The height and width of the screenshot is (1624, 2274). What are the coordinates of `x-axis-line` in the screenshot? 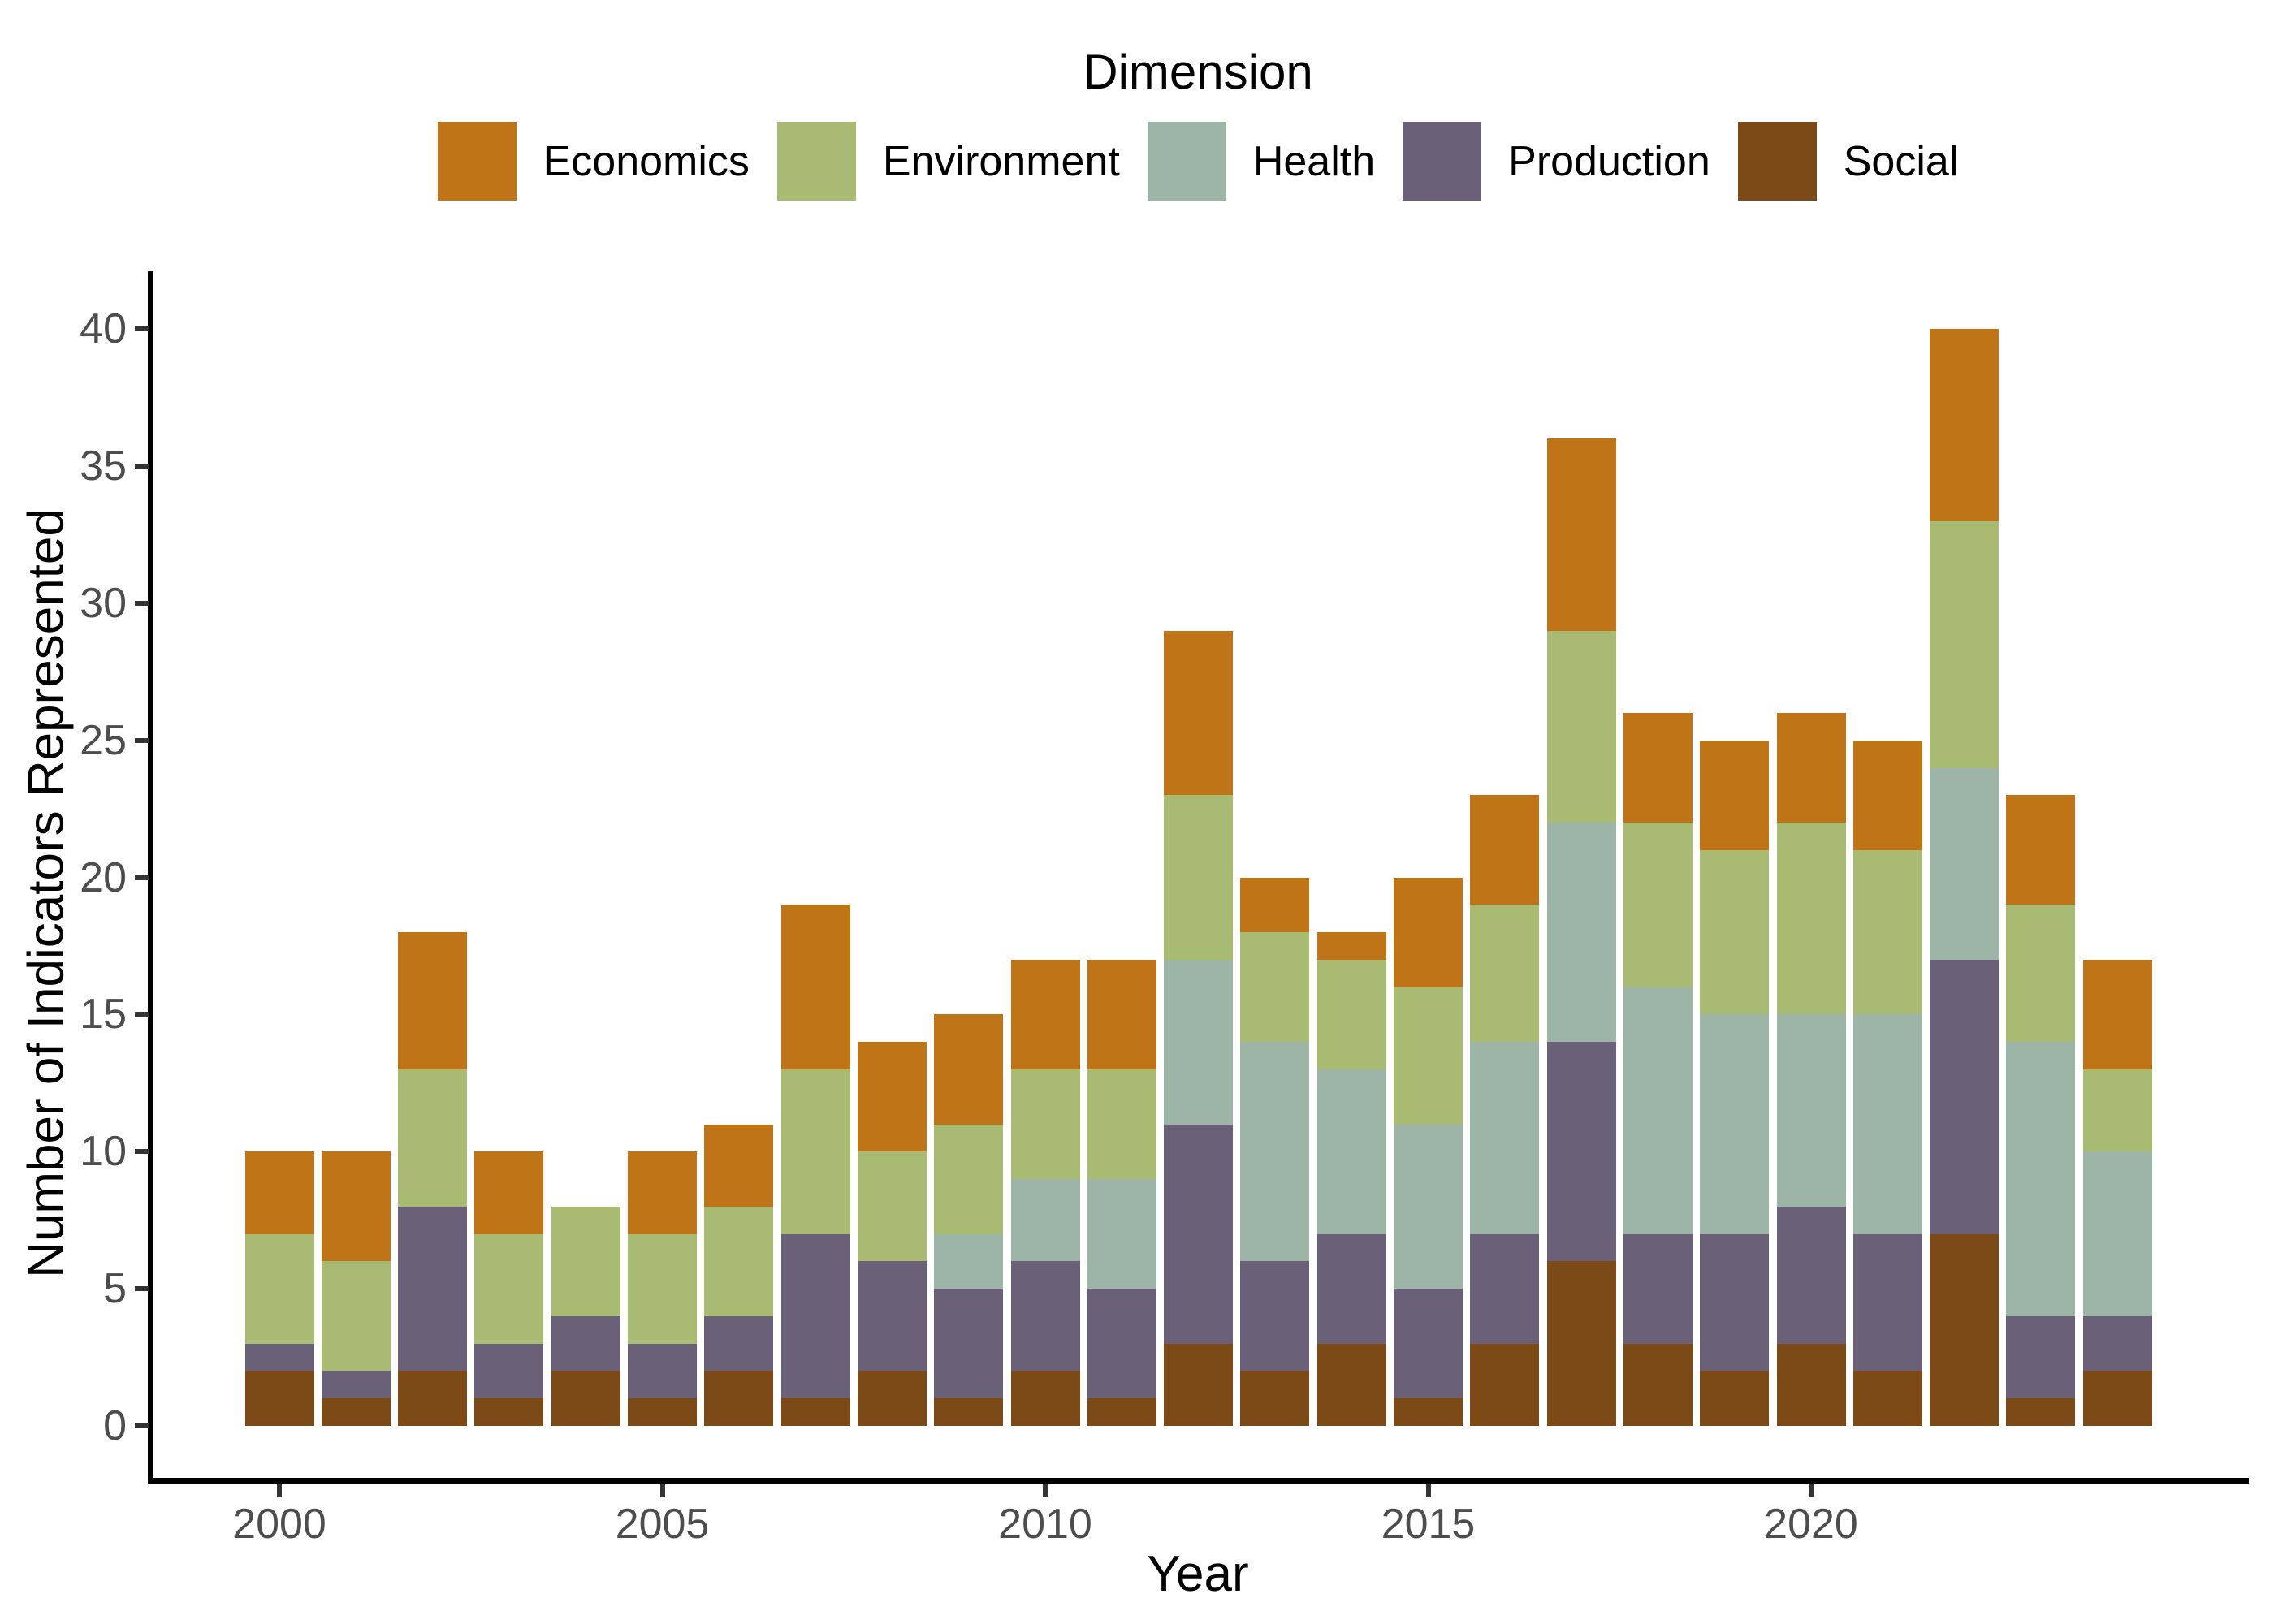 It's located at (1198, 1481).